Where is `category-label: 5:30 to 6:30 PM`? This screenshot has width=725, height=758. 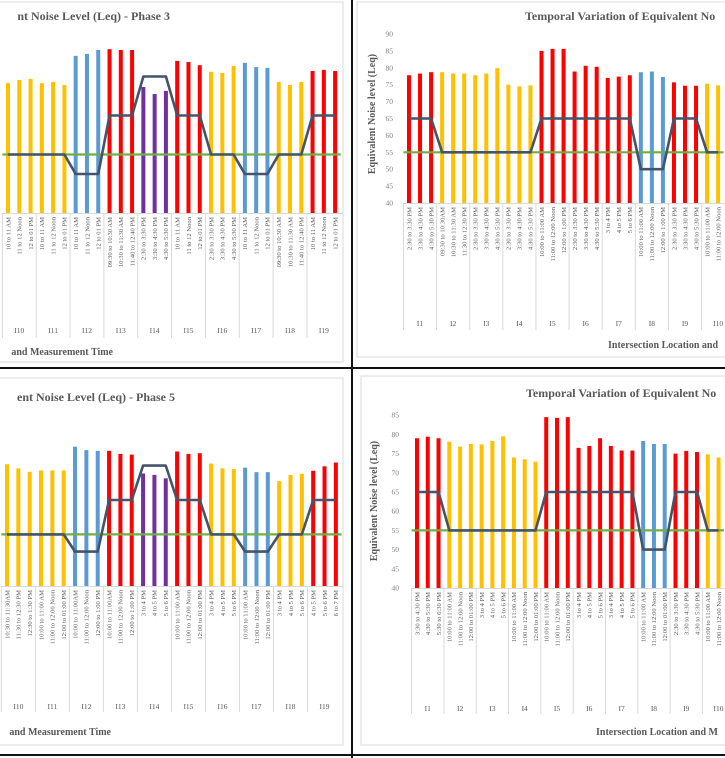 category-label: 5:30 to 6:30 PM is located at coordinates (439, 613).